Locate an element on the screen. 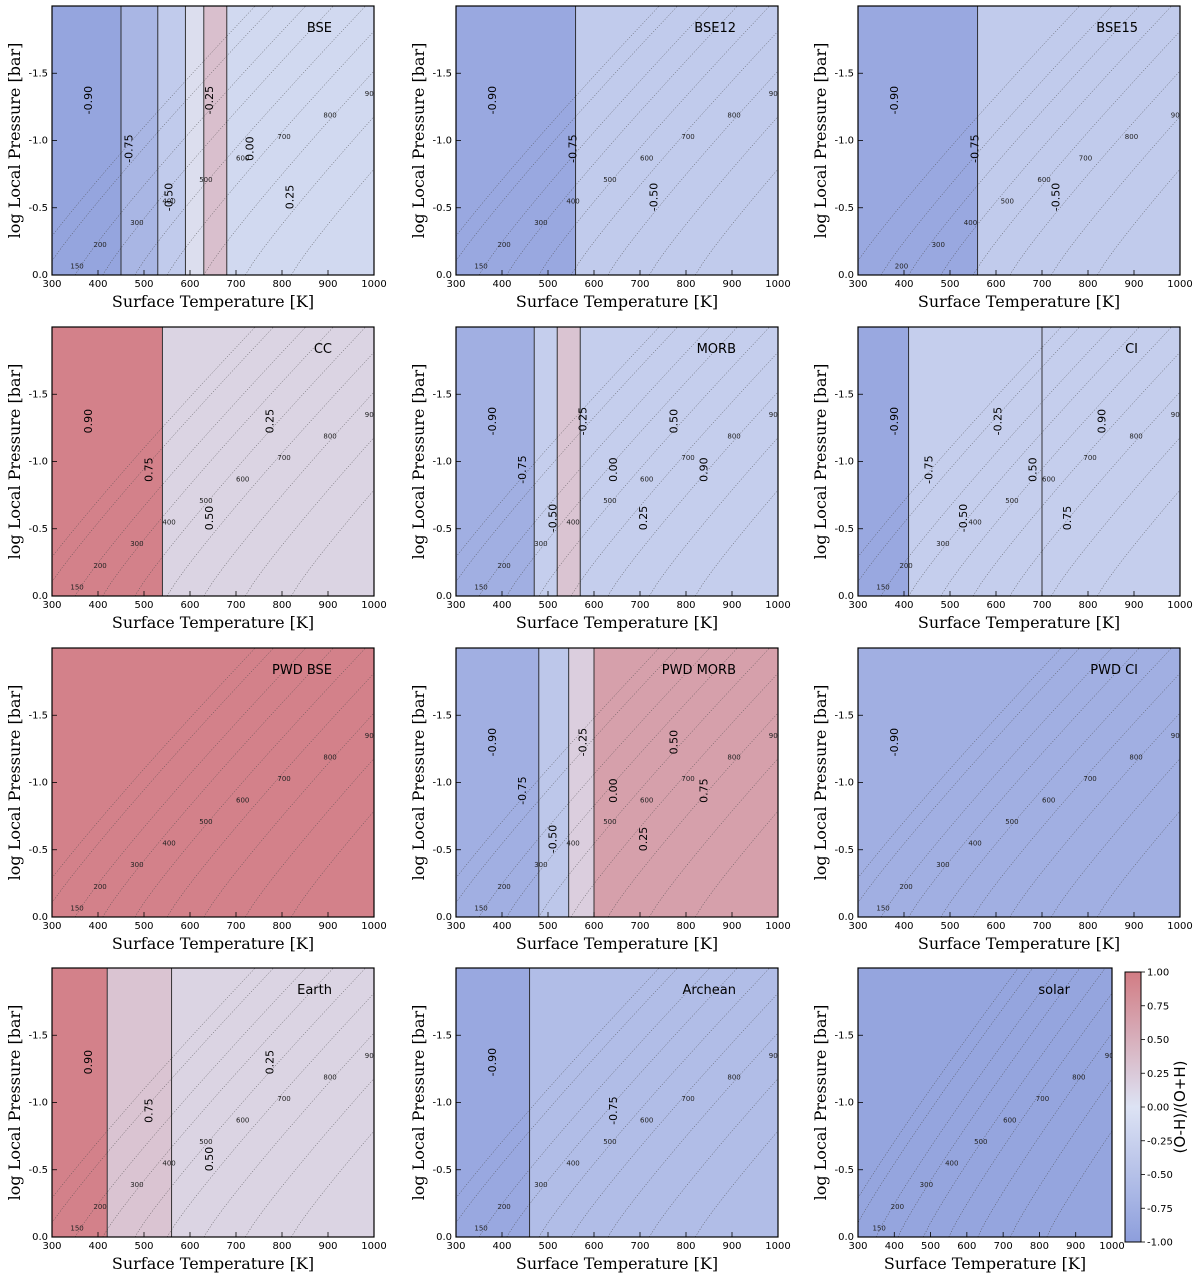 The width and height of the screenshot is (1200, 1275). colorbar-tick-label: -1.00 is located at coordinates (1160, 1243).